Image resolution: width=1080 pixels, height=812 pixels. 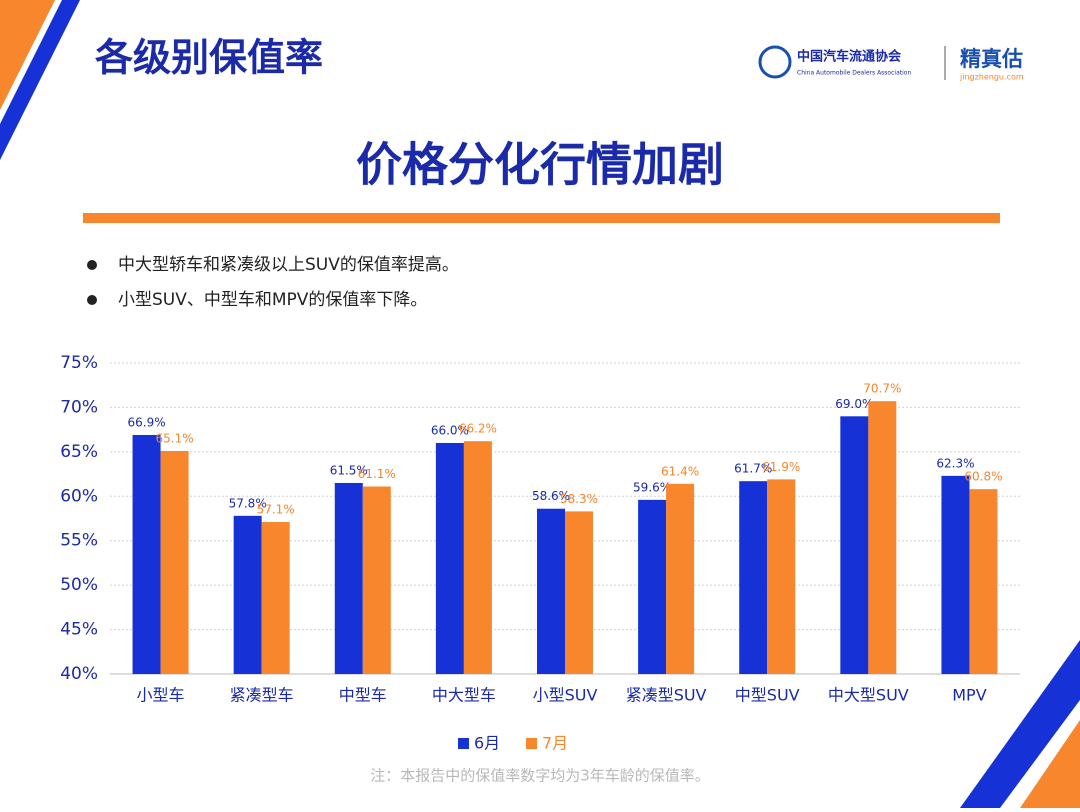 I want to click on y-tick-label: 70%, so click(x=79, y=407).